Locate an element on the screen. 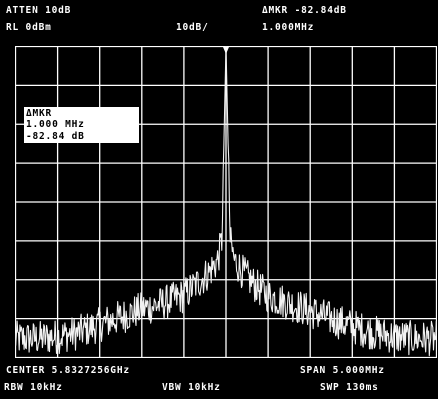 This screenshot has height=399, width=438. sweep-time-label: SWP 130ms is located at coordinates (349, 387).